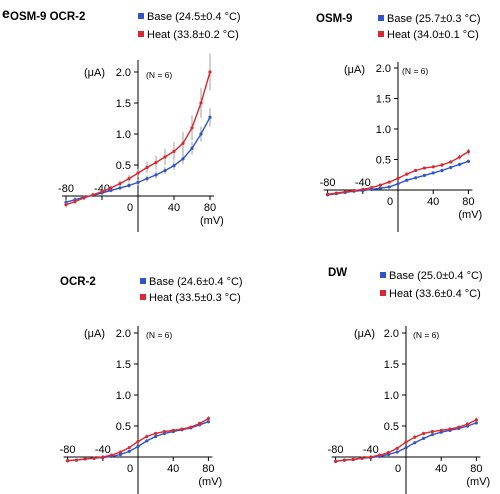 Image resolution: width=500 pixels, height=494 pixels. I want to click on chart-title: OCR-2, so click(78, 282).